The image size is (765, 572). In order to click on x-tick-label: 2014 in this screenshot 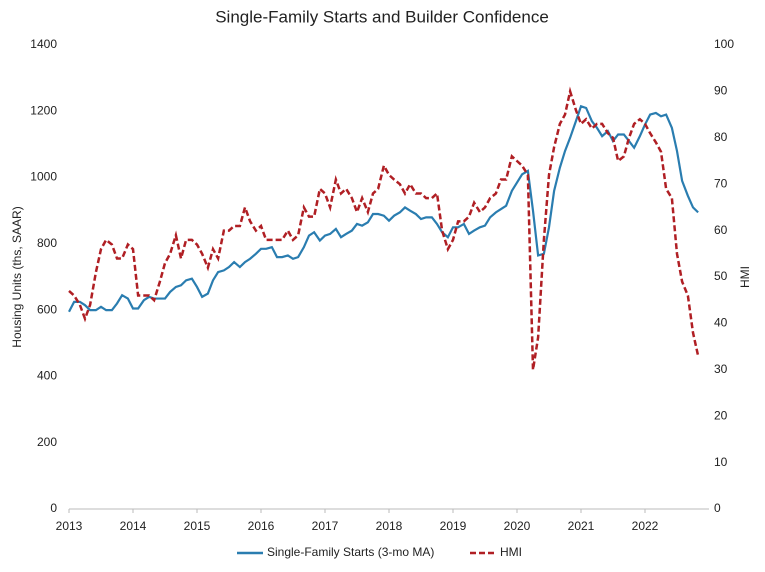, I will do `click(133, 526)`.